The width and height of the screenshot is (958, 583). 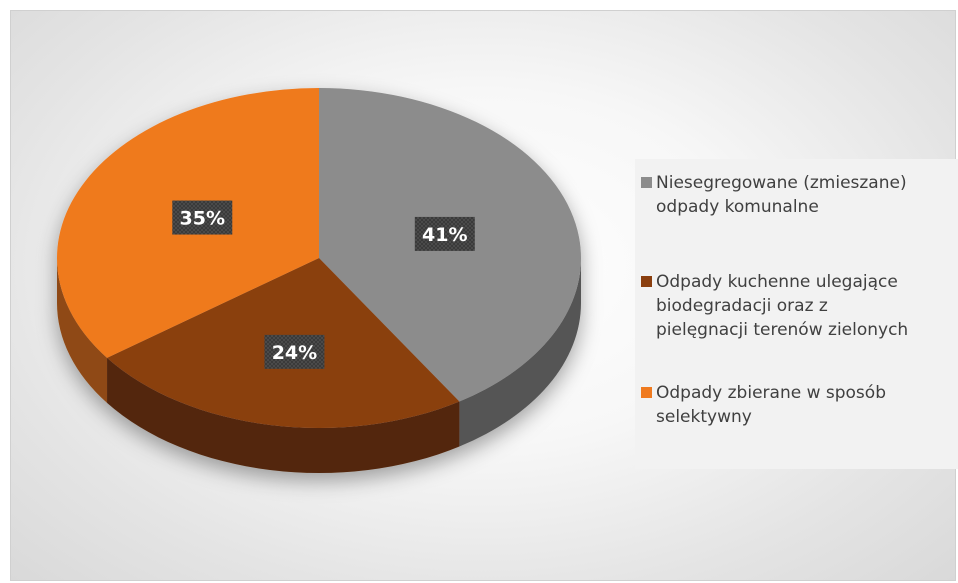 I want to click on data-label-unsorted: 41%, so click(x=444, y=233).